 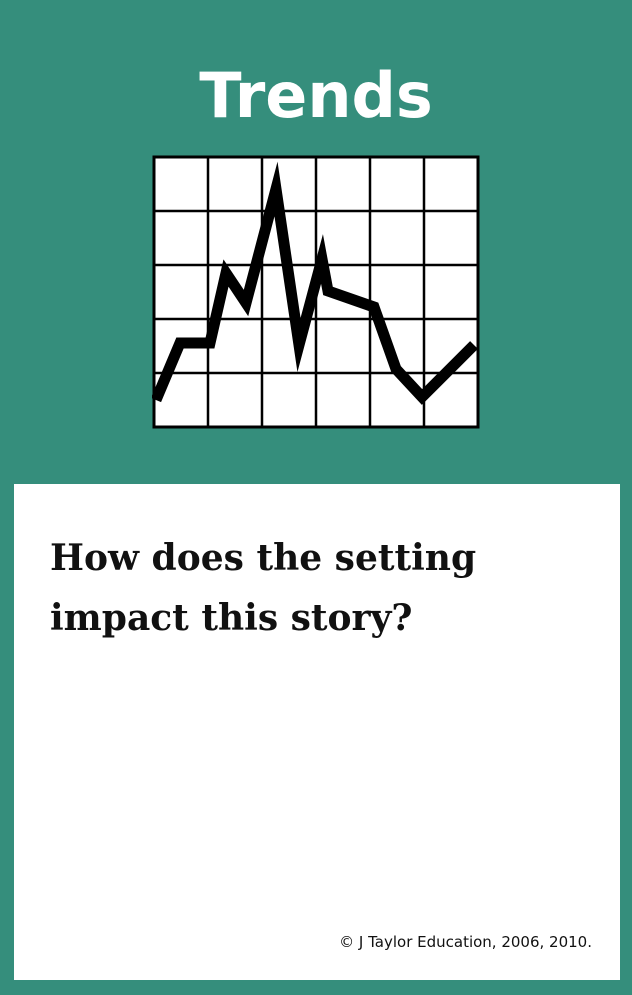 I want to click on graph-grid, so click(x=316, y=292).